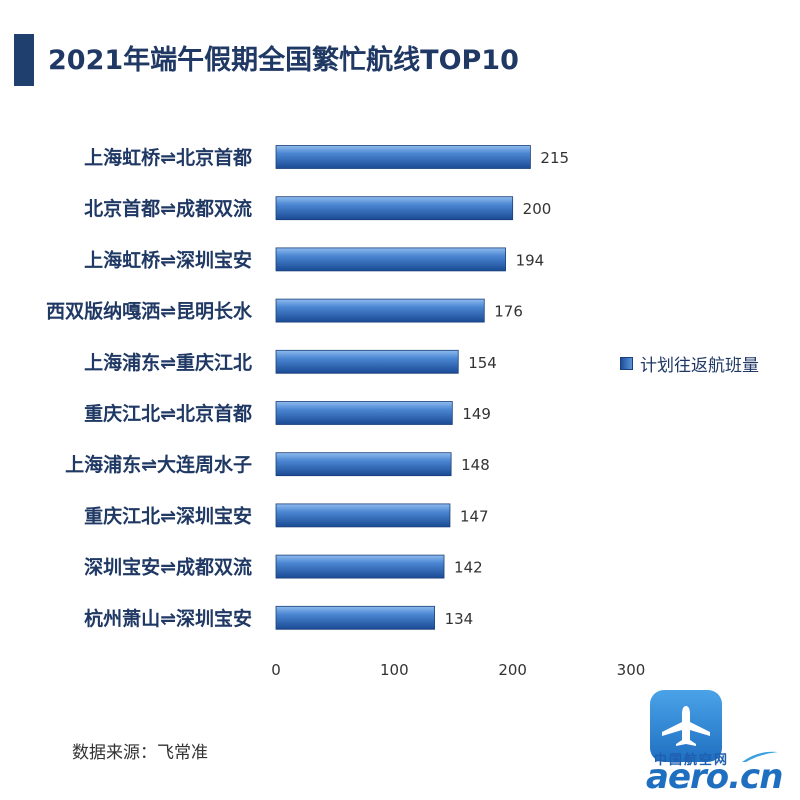 The width and height of the screenshot is (800, 800). I want to click on aero-logo-icon, so click(686, 726).